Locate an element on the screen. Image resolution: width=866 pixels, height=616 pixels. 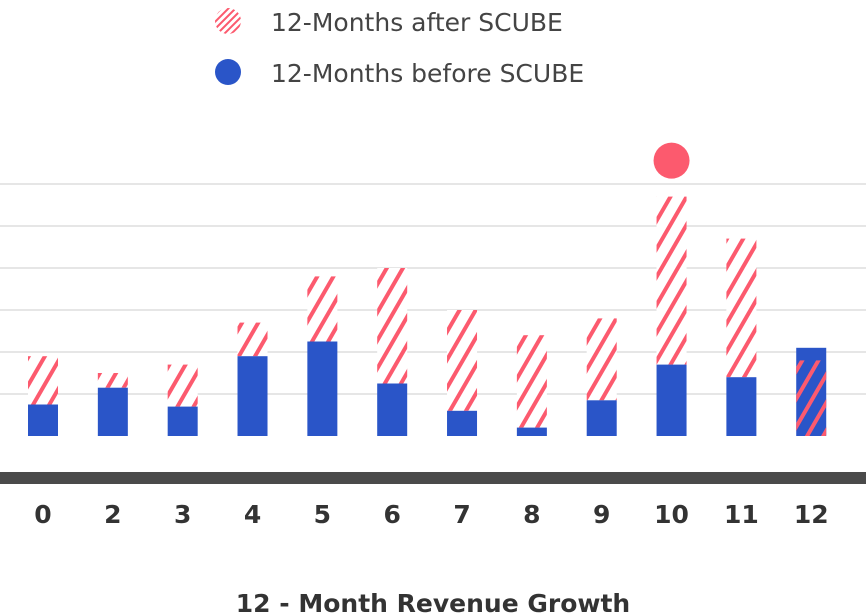
x-tick-label: 5 is located at coordinates (322, 514).